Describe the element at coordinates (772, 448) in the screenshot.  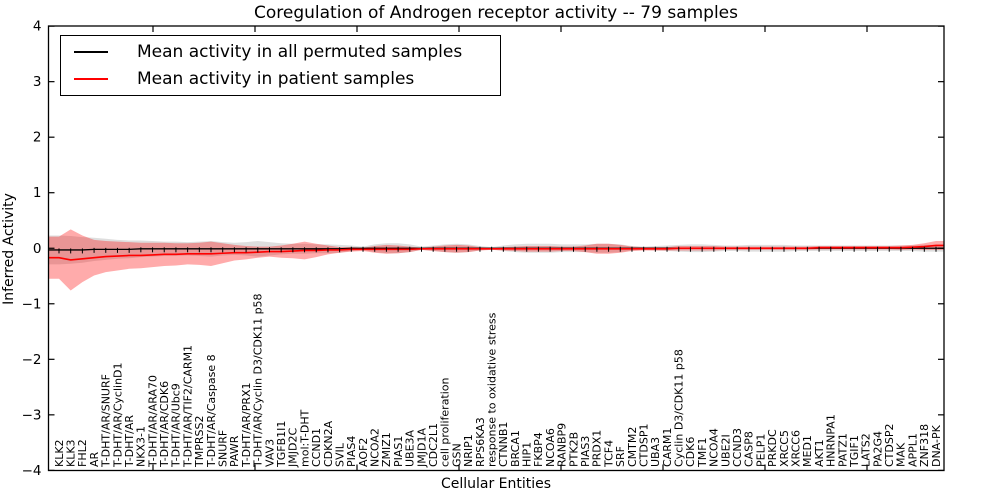
I see `x-tick-label: PRKDC` at that location.